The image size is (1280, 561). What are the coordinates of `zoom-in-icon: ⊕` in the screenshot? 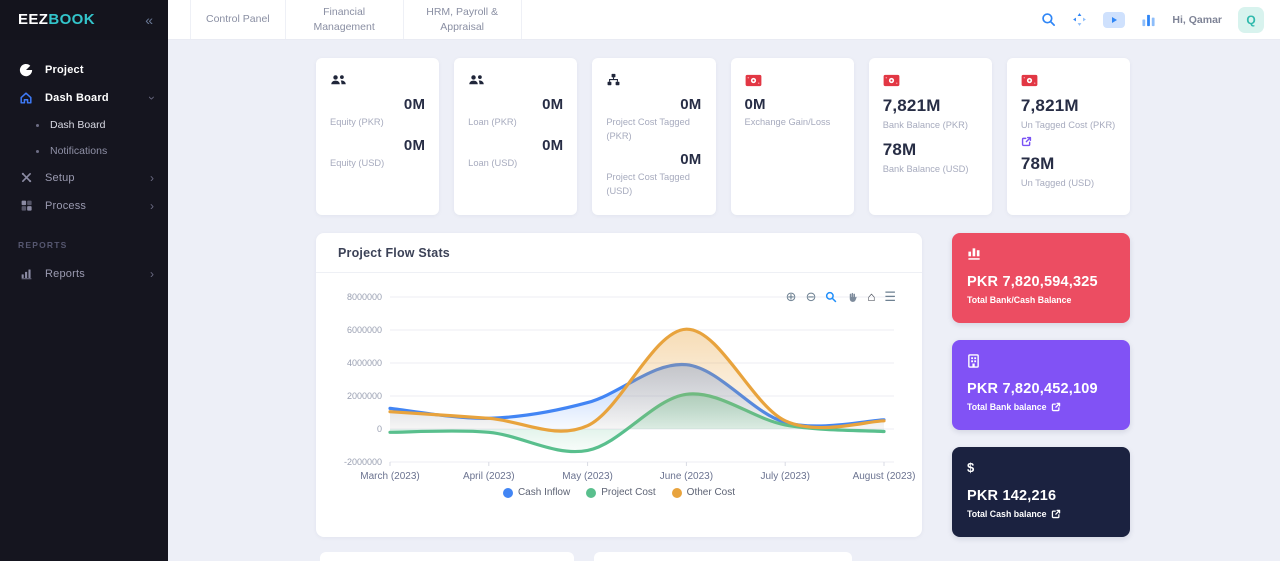 It's located at (791, 296).